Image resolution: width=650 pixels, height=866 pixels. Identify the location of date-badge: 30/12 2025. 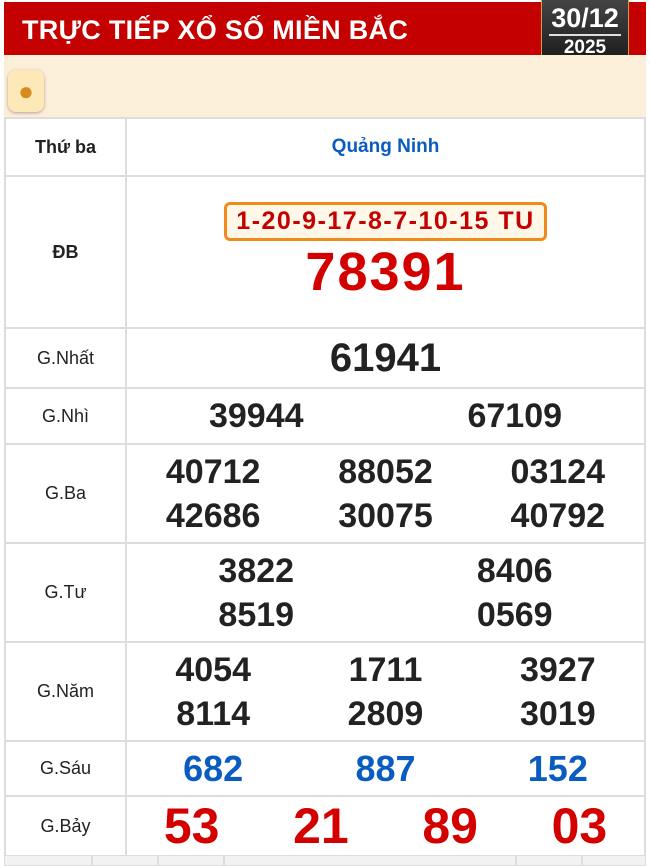
(585, 32).